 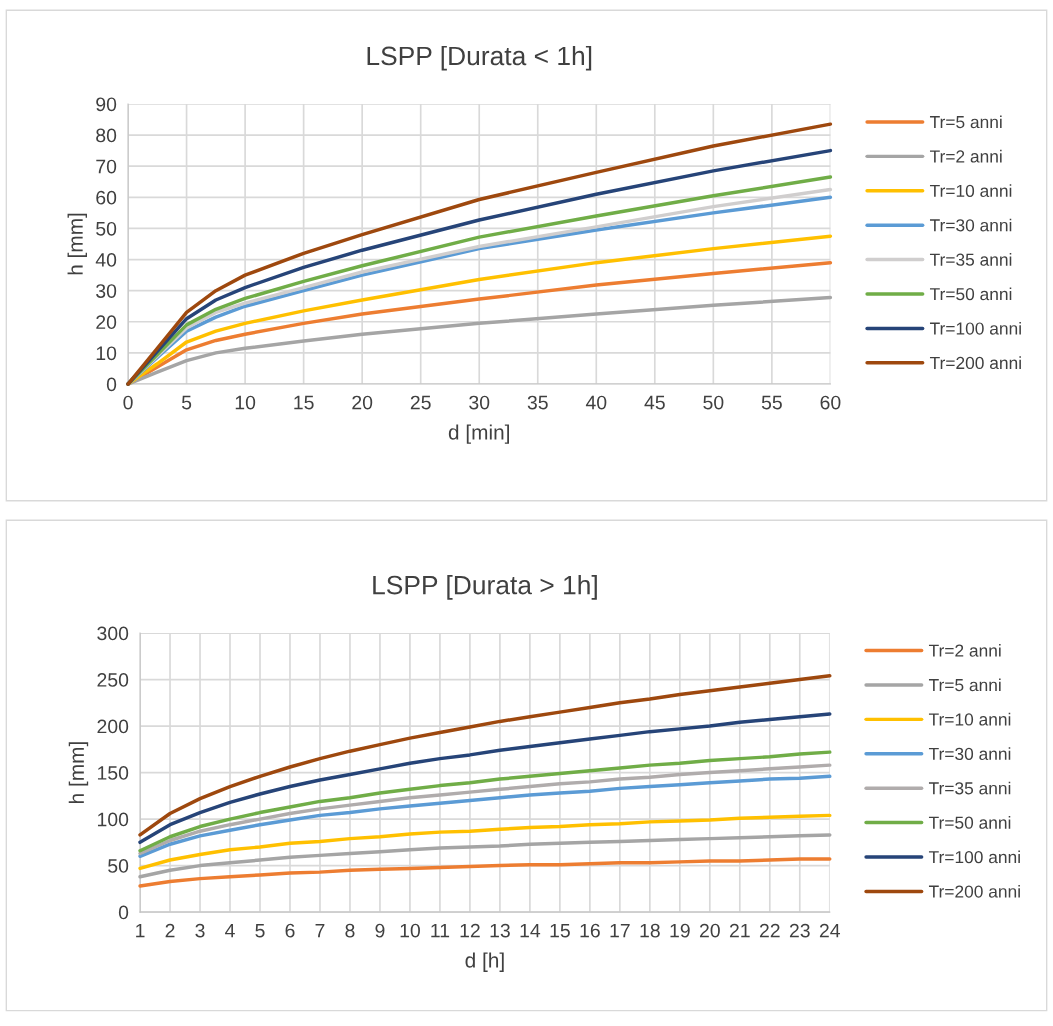 What do you see at coordinates (830, 402) in the screenshot?
I see `x-tick-label: 60` at bounding box center [830, 402].